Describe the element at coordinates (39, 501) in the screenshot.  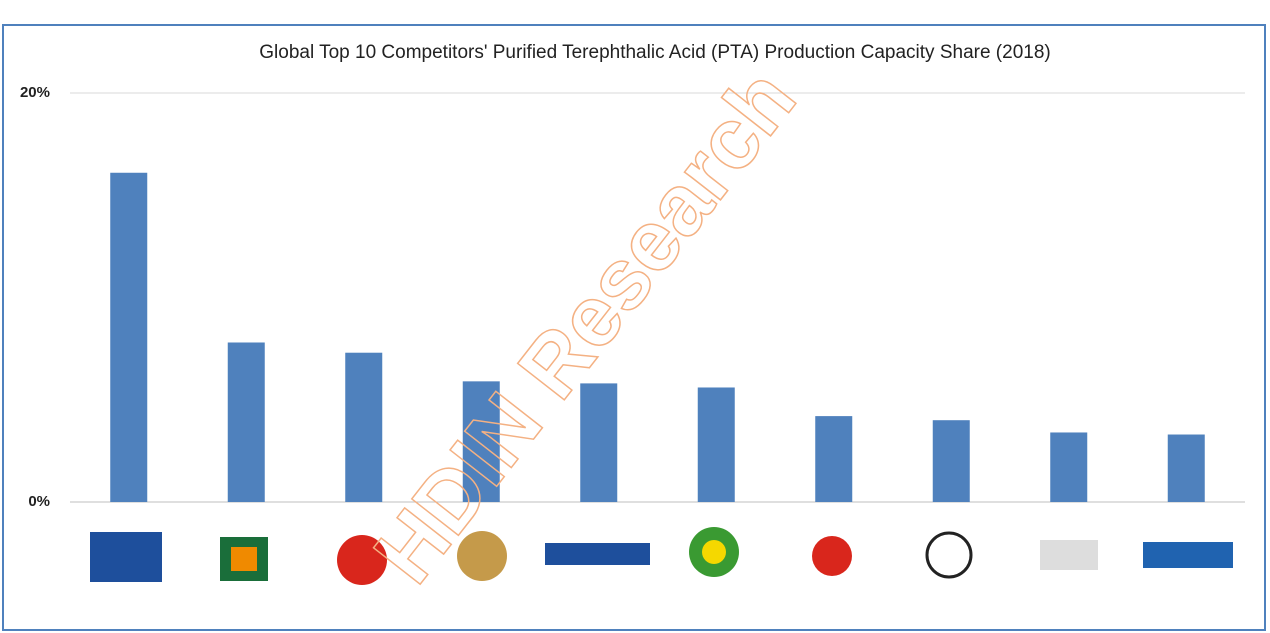
I see `y-tick-label: 0%` at that location.